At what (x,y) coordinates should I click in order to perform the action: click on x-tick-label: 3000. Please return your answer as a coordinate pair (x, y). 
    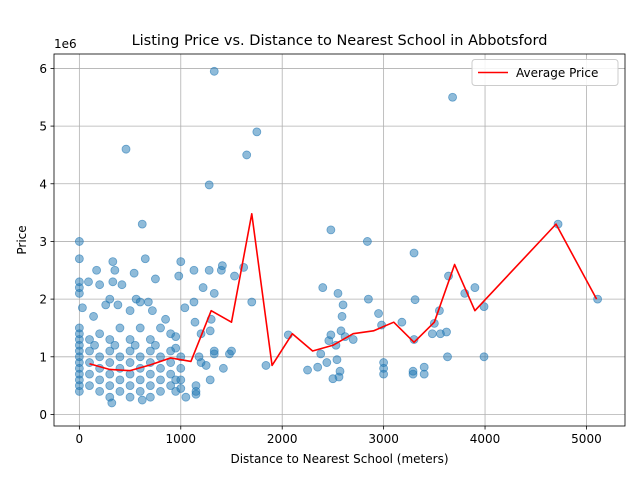
    Looking at the image, I should click on (383, 439).